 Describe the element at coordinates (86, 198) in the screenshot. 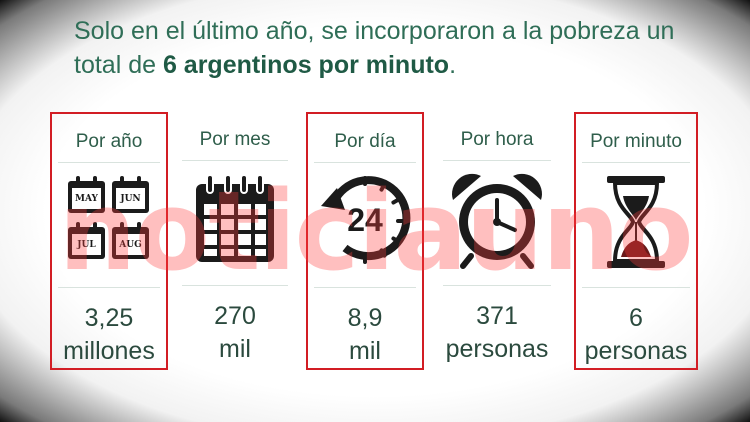

I see `month-label: MAY` at that location.